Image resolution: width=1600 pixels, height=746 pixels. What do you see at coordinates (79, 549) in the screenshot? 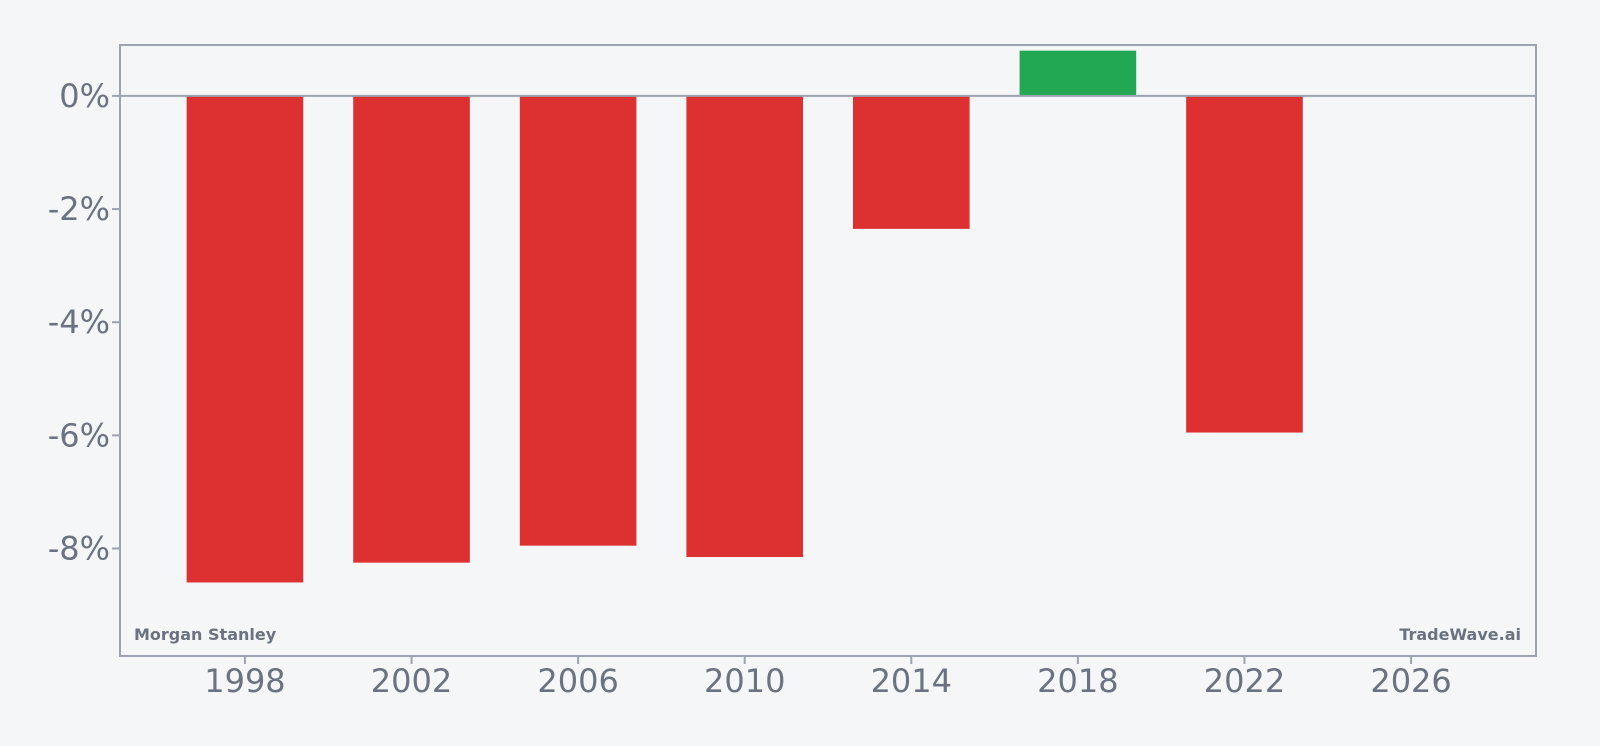
I see `y-tick-label-4: -8%` at bounding box center [79, 549].